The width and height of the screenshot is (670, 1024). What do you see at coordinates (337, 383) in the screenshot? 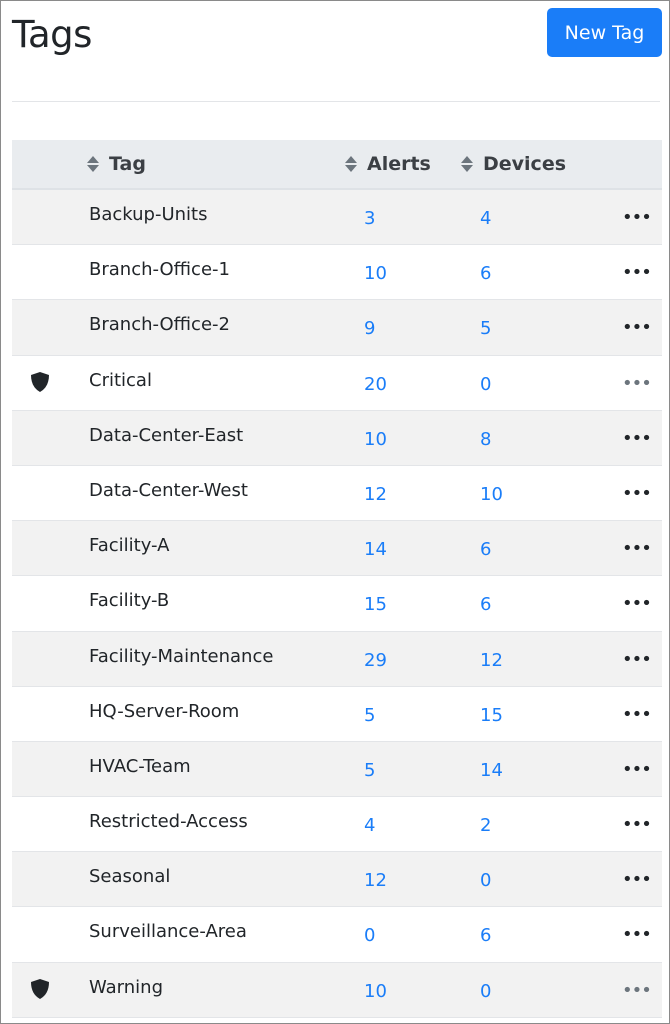
I see `table-row: Critical 20 0 •••` at bounding box center [337, 383].